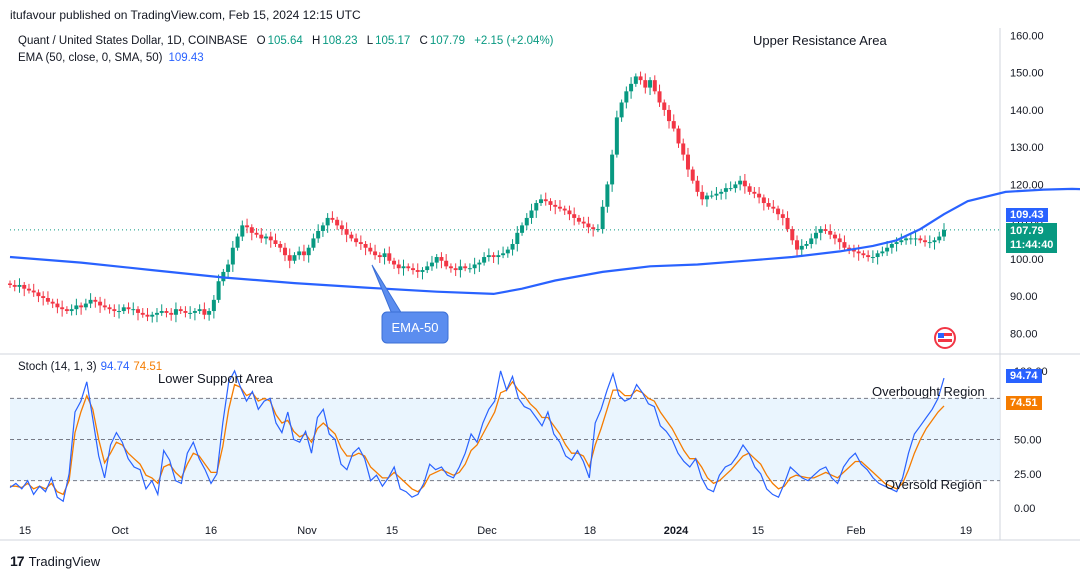  I want to click on stoch-band, so click(505, 439).